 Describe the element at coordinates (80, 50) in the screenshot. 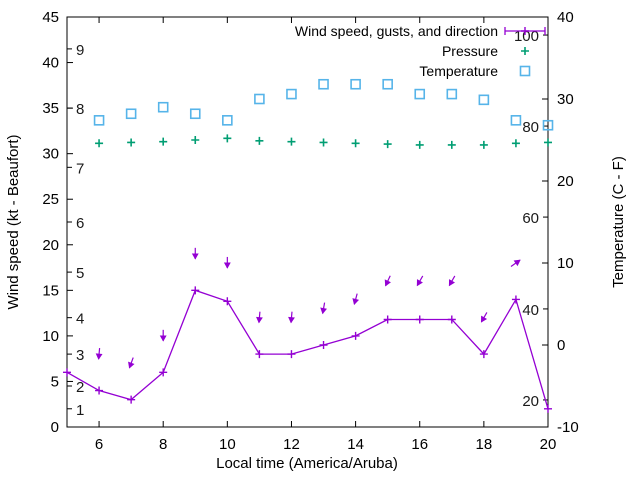

I see `beaufort-label: 9` at that location.